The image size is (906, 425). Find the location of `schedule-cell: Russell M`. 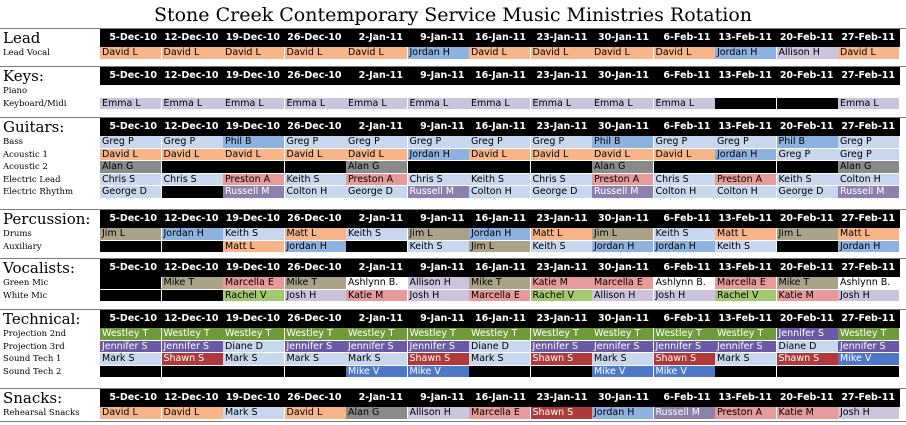

schedule-cell: Russell M is located at coordinates (623, 192).